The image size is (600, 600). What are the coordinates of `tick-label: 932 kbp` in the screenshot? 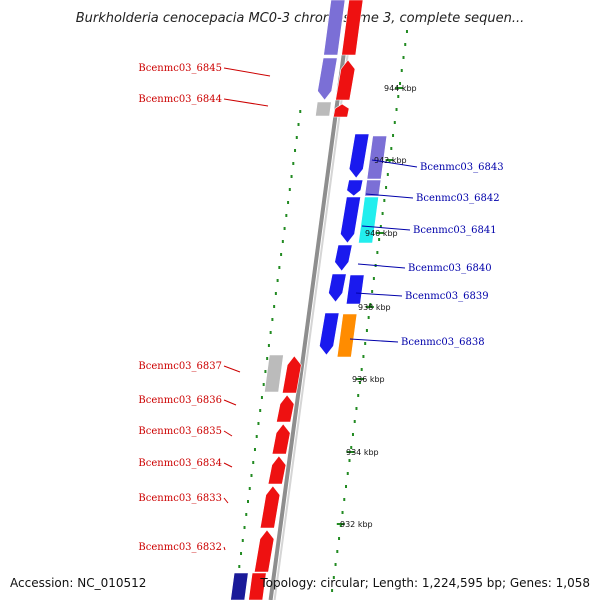 It's located at (356, 524).